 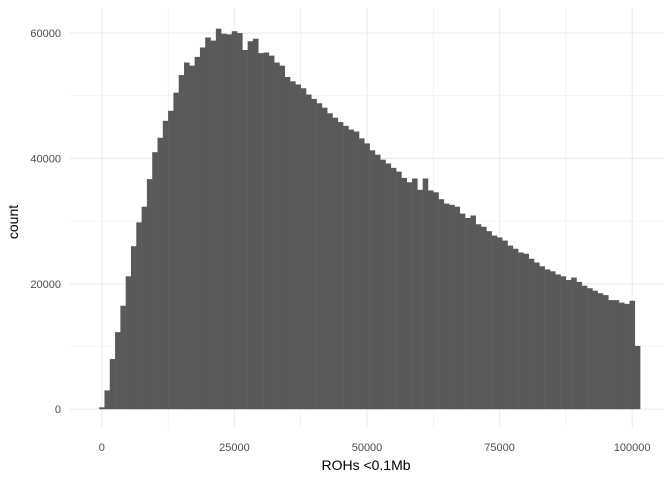 I want to click on x-axis-tick-labels: 0 25000 50000 75000 100000, so click(x=375, y=448).